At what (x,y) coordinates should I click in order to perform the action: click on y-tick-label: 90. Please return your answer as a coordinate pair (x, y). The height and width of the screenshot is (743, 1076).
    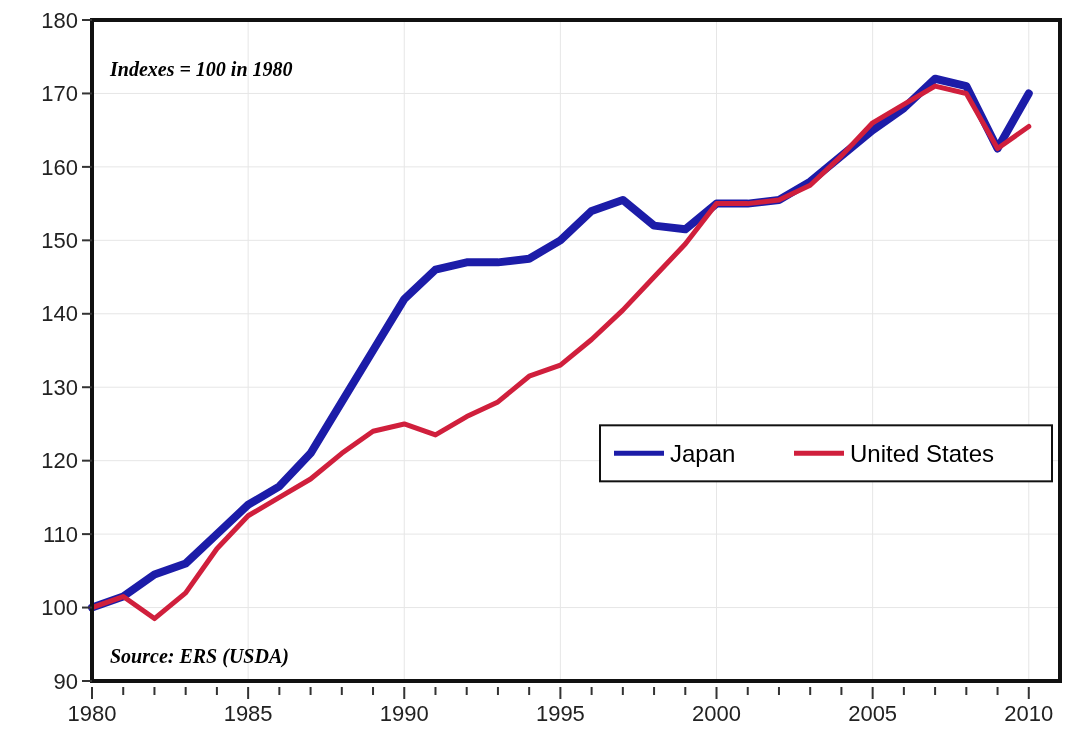
    Looking at the image, I should click on (65, 681).